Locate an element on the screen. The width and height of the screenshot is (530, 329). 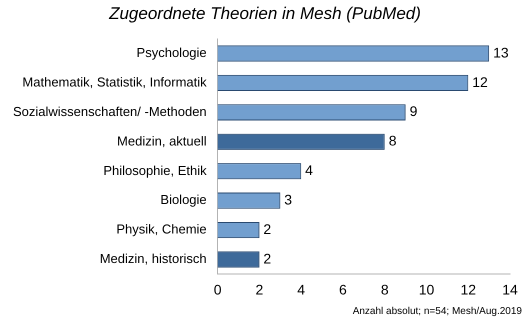
x-tick-label: 4 is located at coordinates (301, 289).